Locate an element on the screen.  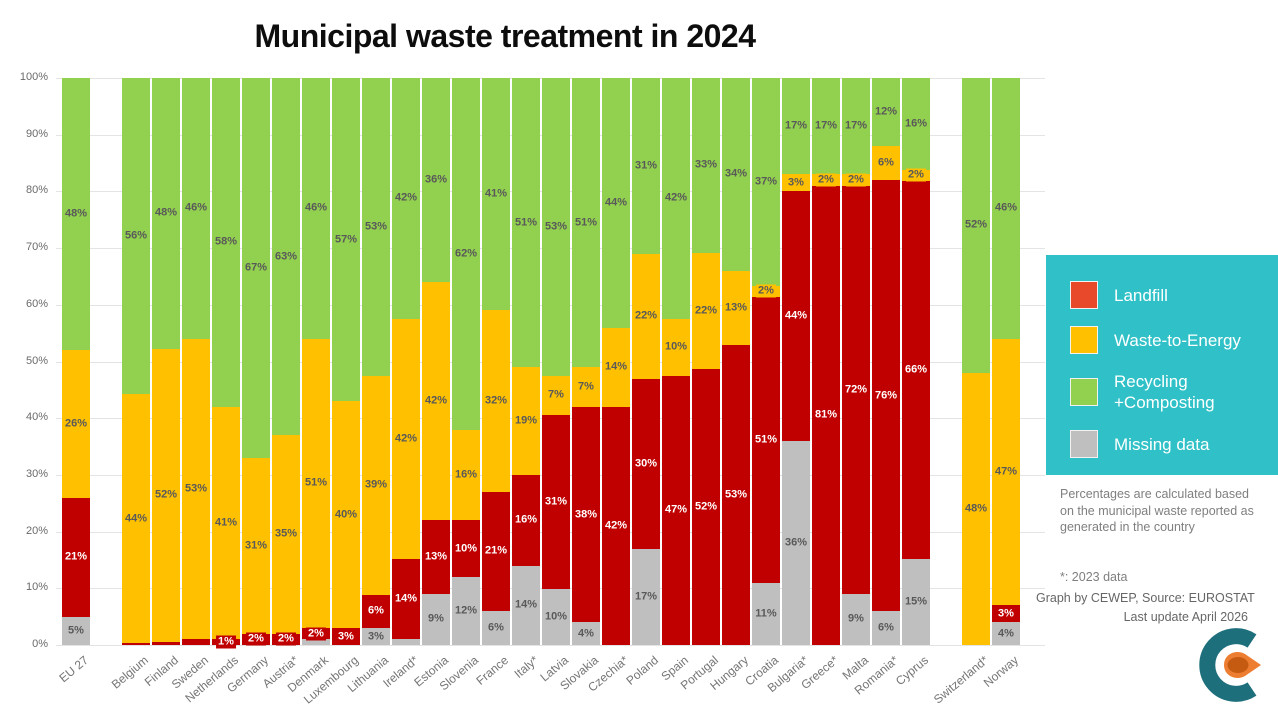
segment-missing: 9% is located at coordinates (436, 619).